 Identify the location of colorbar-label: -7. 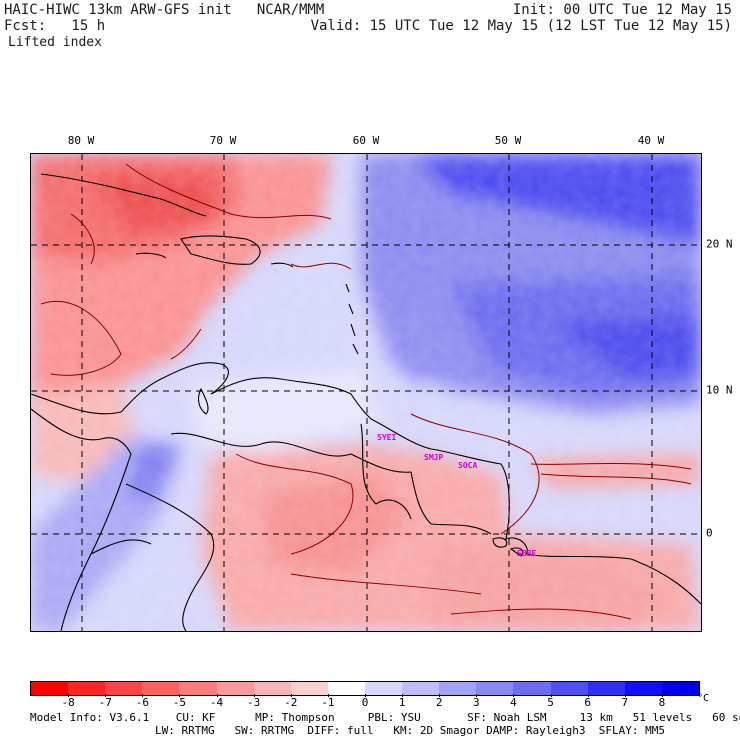
(105, 702).